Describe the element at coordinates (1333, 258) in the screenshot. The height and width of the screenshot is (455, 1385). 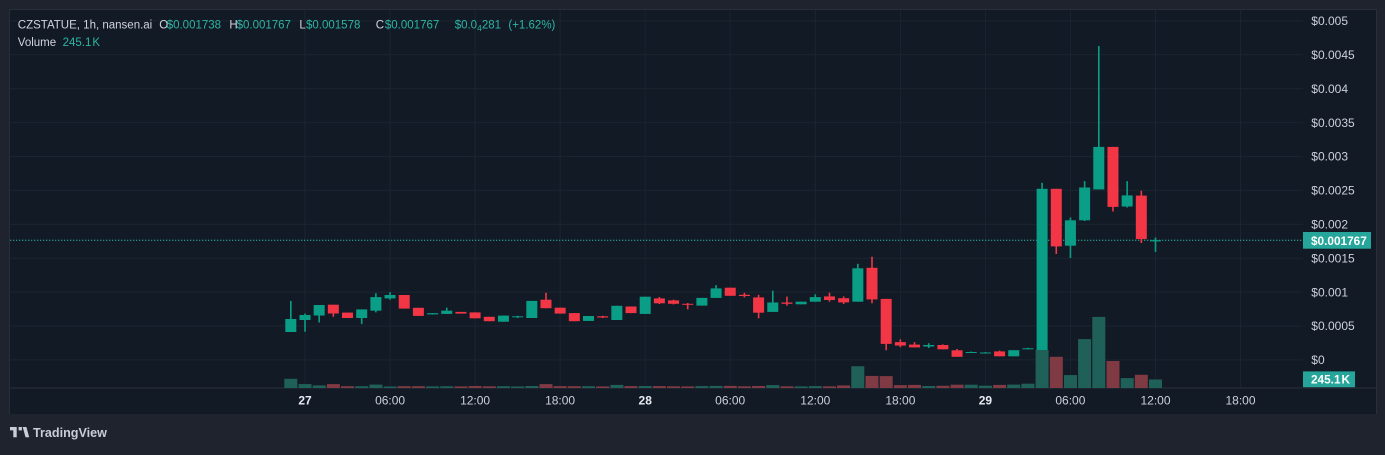
I see `svg-text: $0.0015` at that location.